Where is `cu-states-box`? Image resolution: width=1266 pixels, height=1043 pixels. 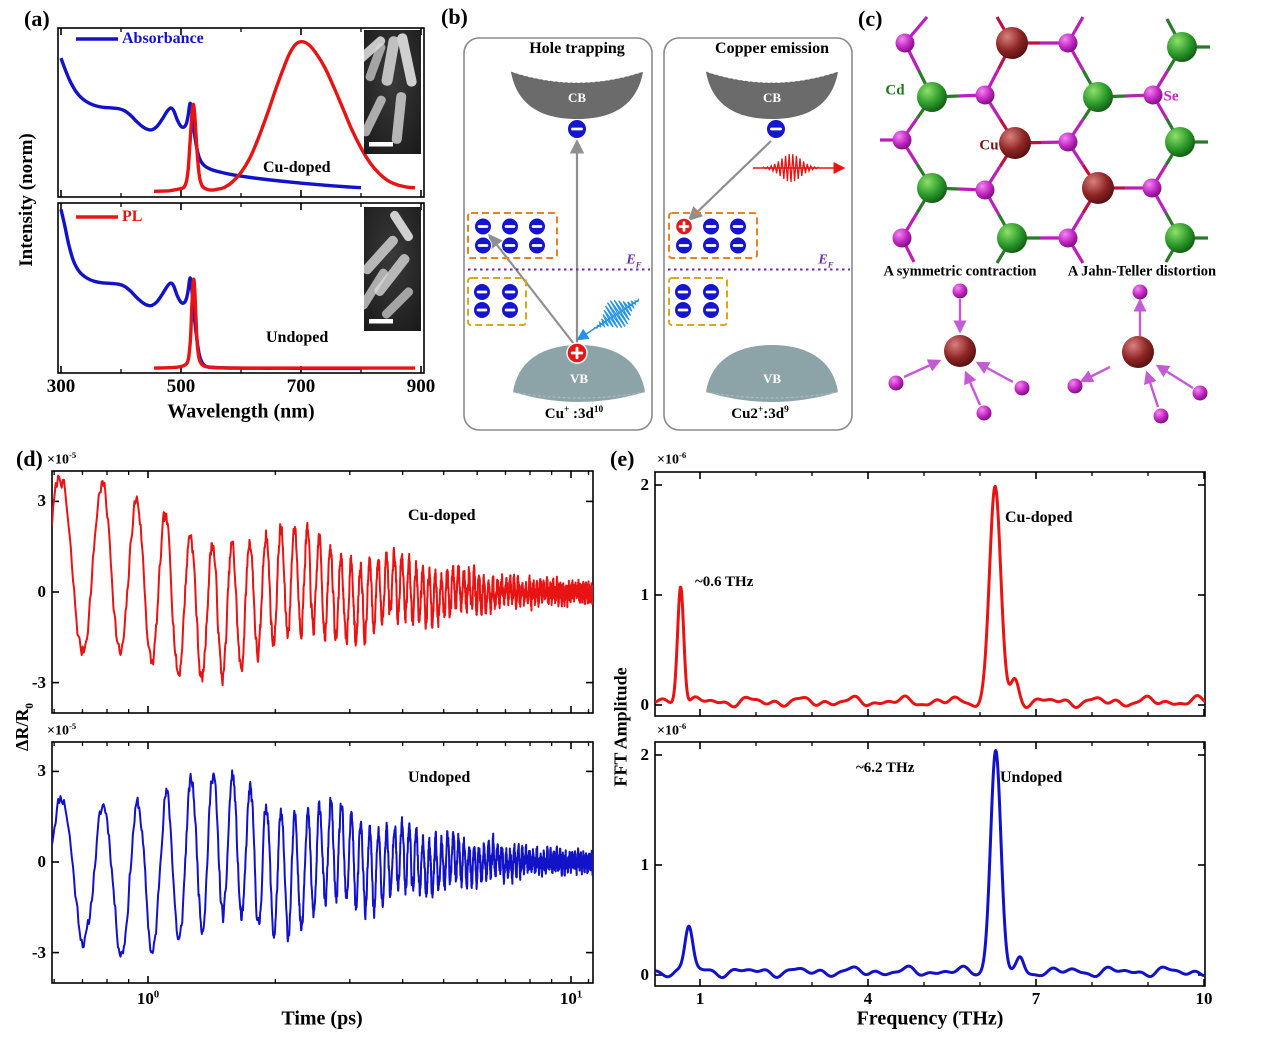
cu-states-box is located at coordinates (713, 235).